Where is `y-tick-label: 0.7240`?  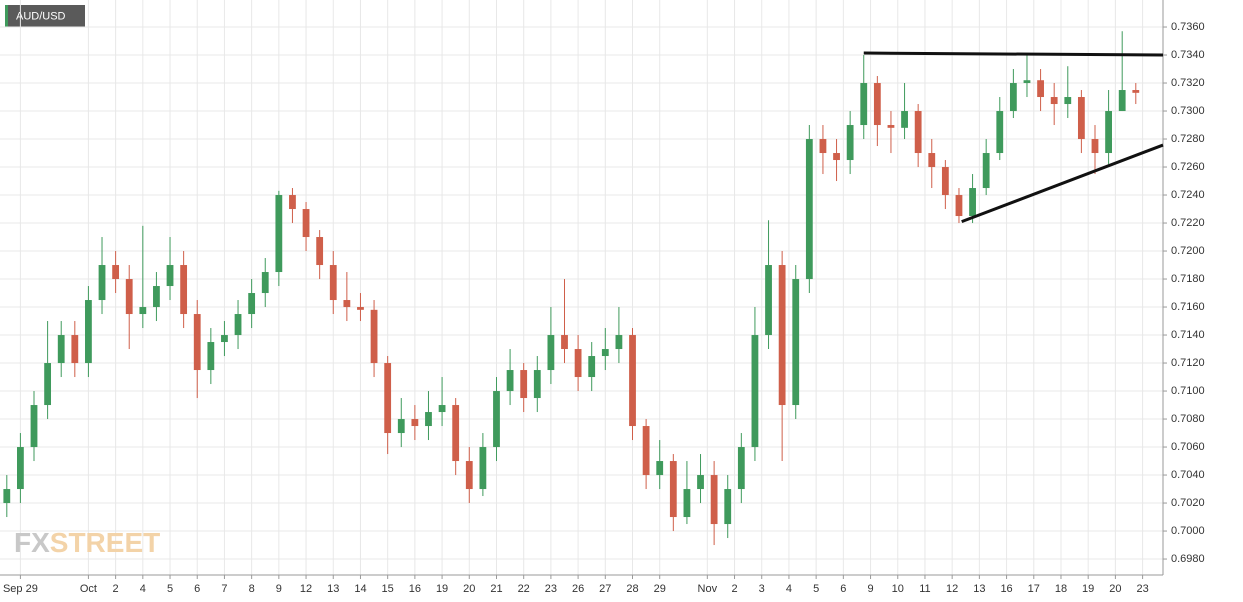
y-tick-label: 0.7240 is located at coordinates (1188, 195).